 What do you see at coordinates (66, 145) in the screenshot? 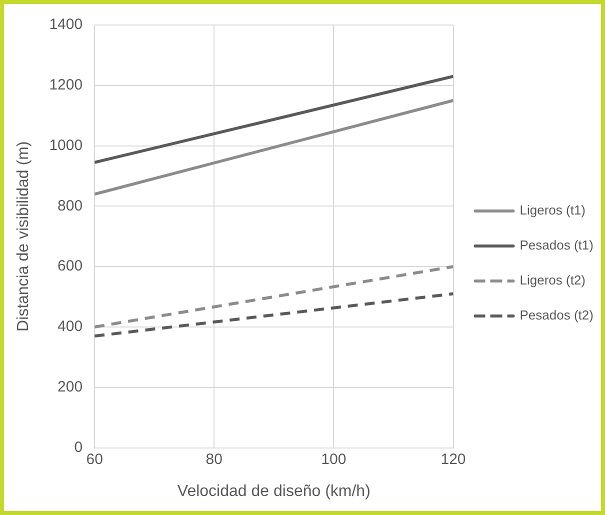
I see `y-tick-label: 1000` at bounding box center [66, 145].